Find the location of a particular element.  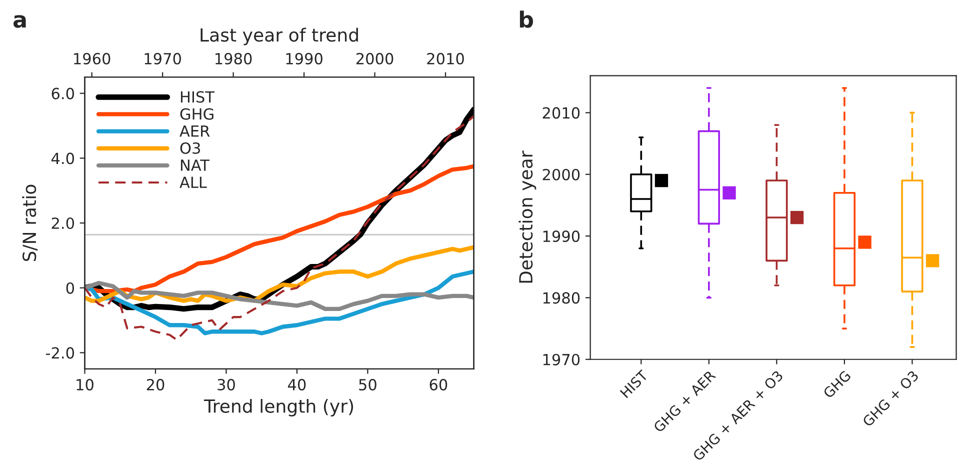

y-tick-label: 2010 is located at coordinates (561, 113).